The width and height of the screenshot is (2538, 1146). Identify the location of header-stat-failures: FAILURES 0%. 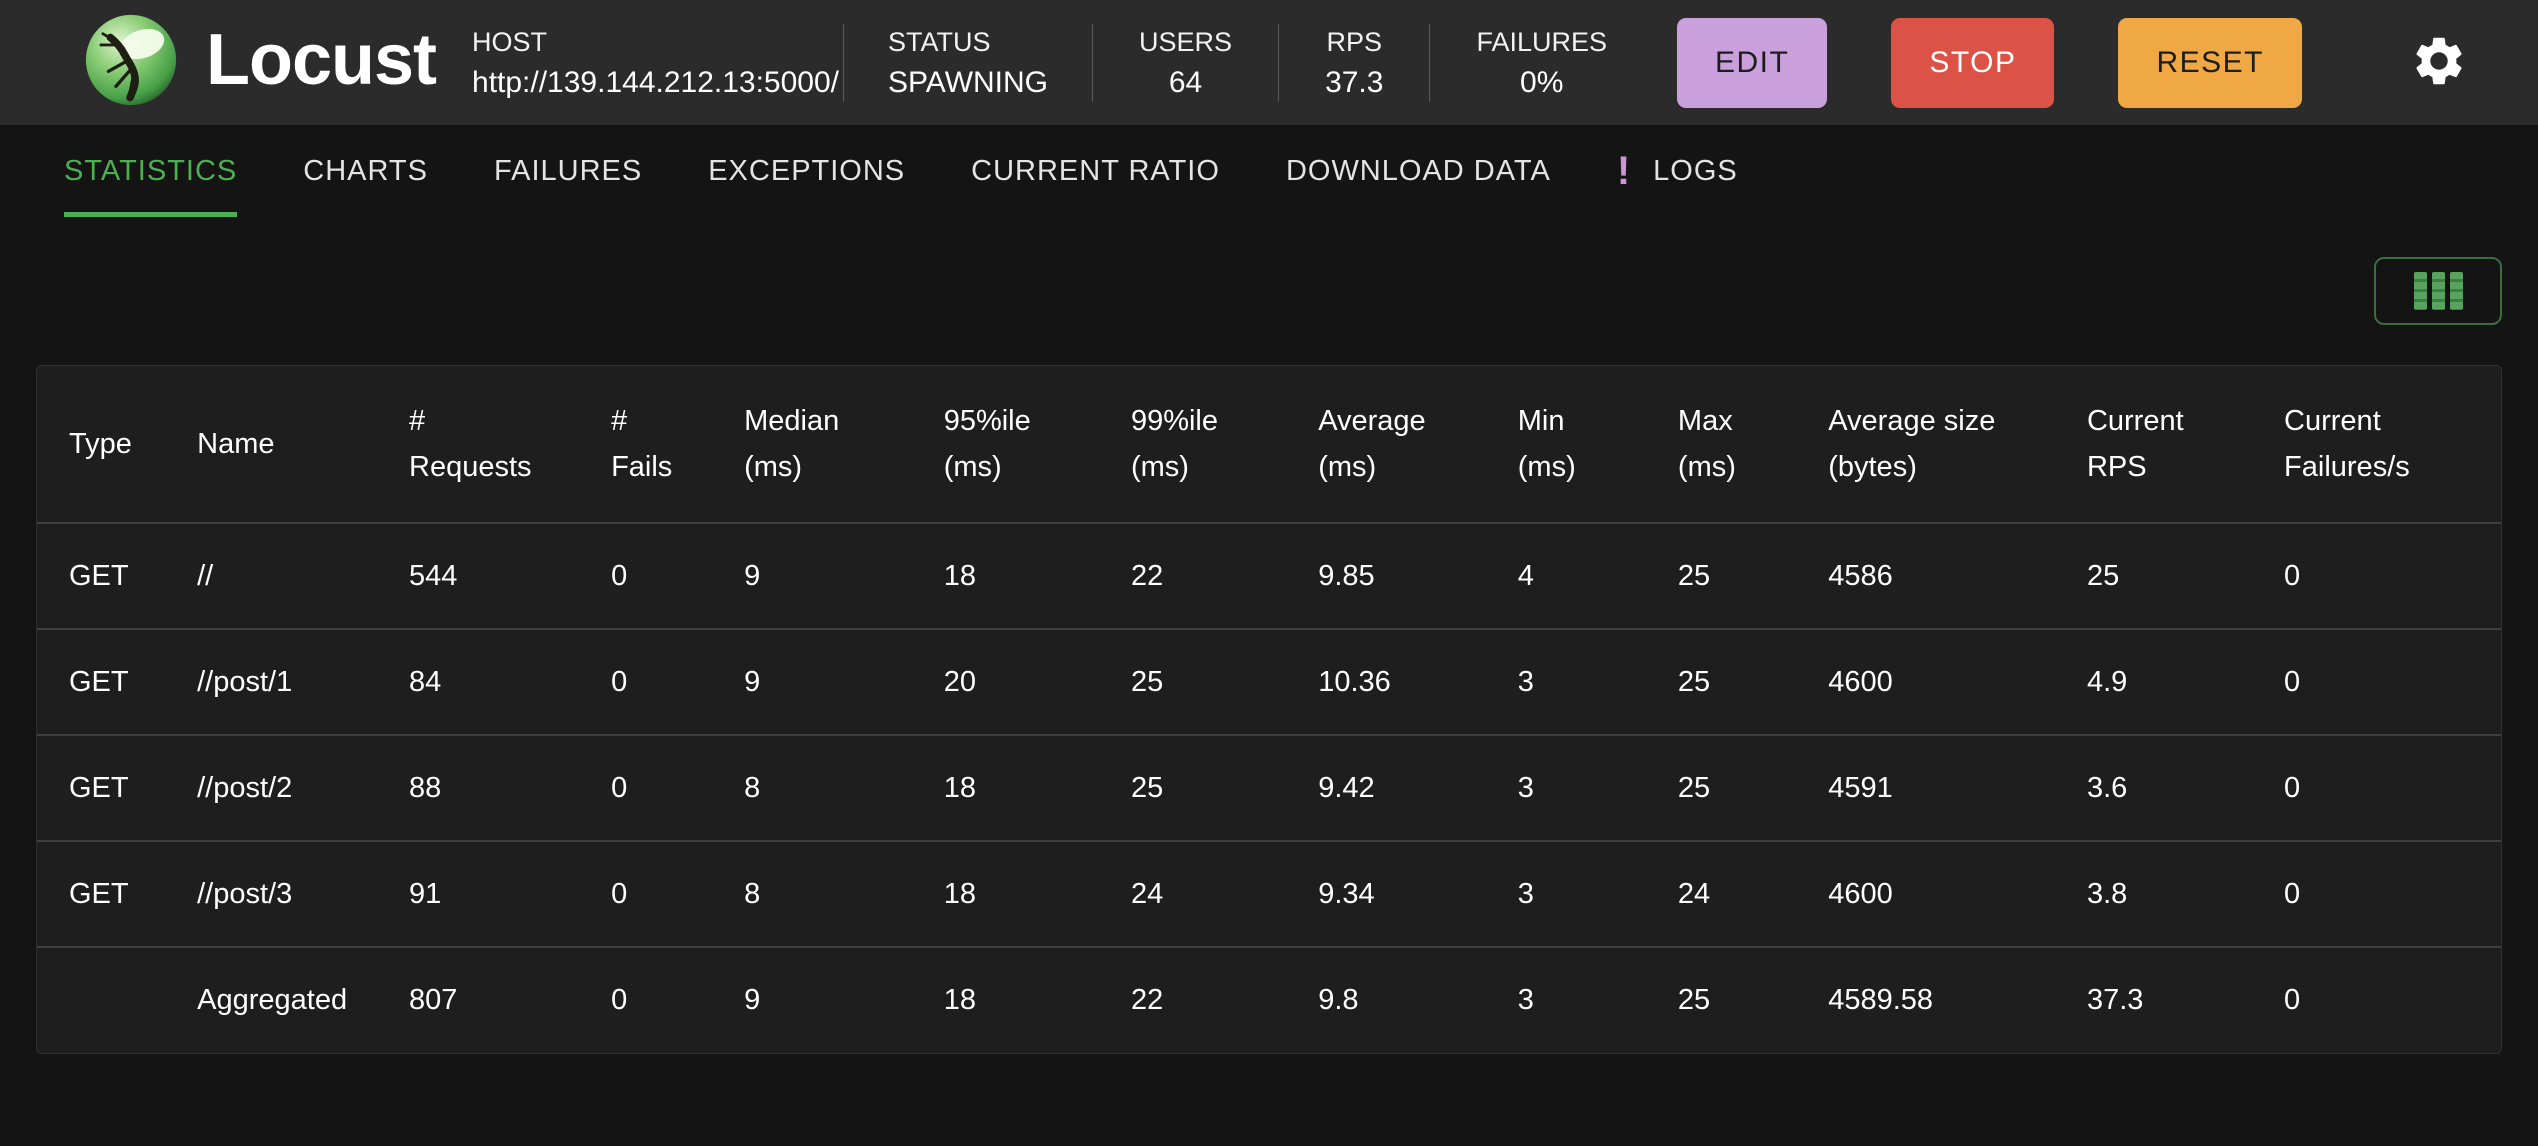
(1541, 63).